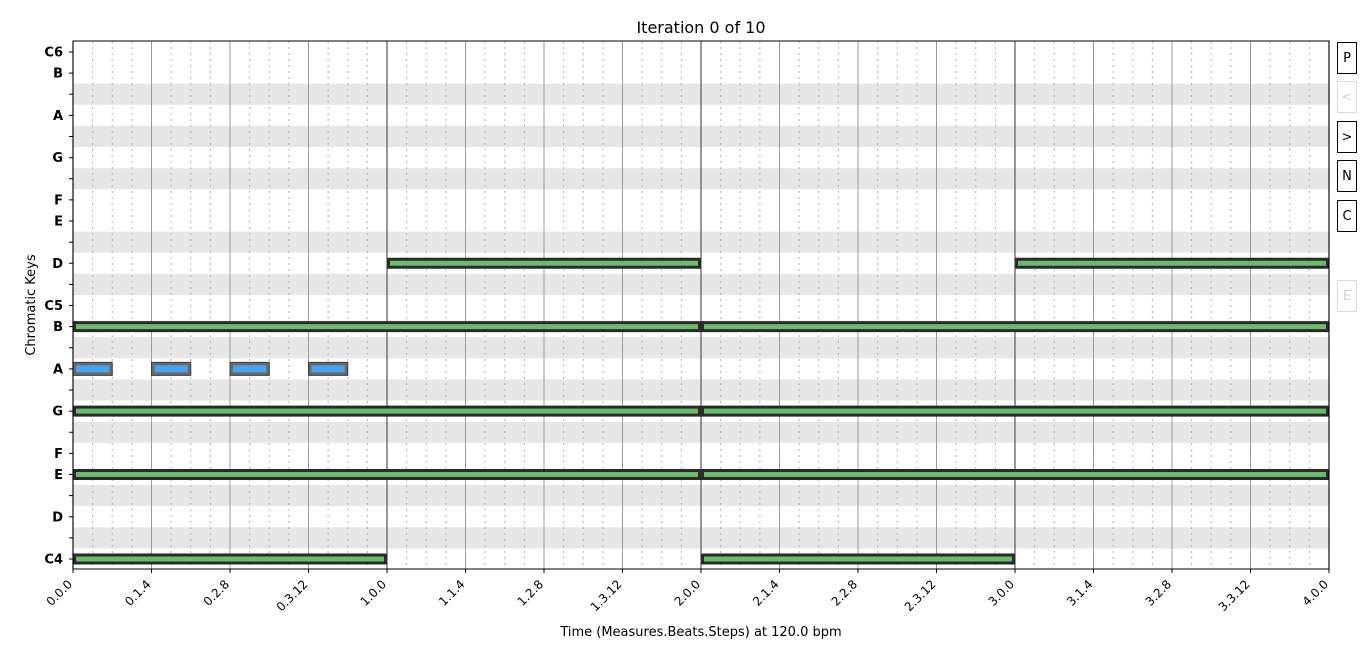 The width and height of the screenshot is (1366, 663). Describe the element at coordinates (530, 592) in the screenshot. I see `x-tick-label: 1.2.8` at that location.